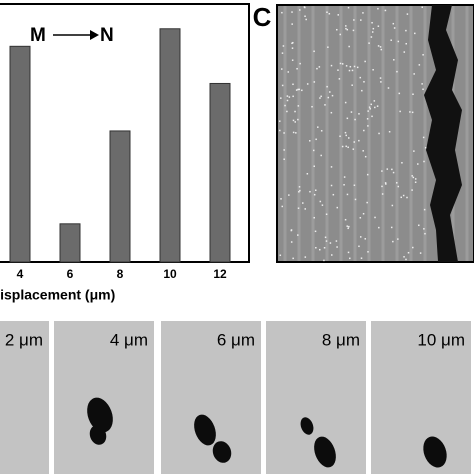 The image size is (474, 474). What do you see at coordinates (262, 17) in the screenshot?
I see `panel-label: C` at bounding box center [262, 17].